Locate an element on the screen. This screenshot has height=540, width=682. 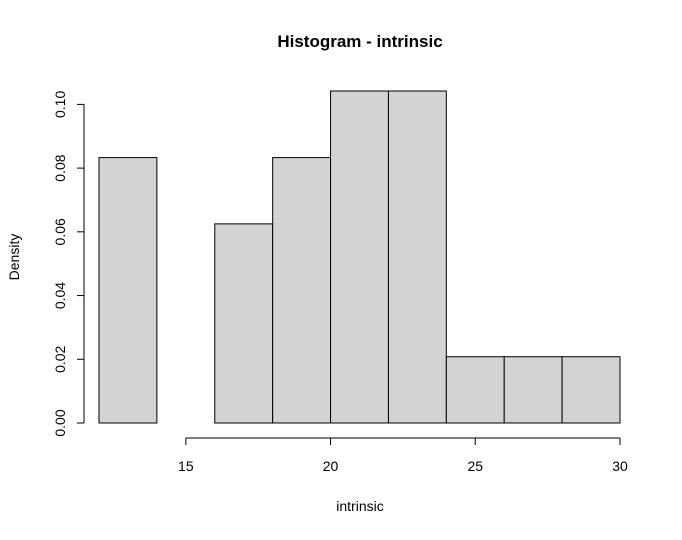
y-tick-label: 0.00 is located at coordinates (60, 422).